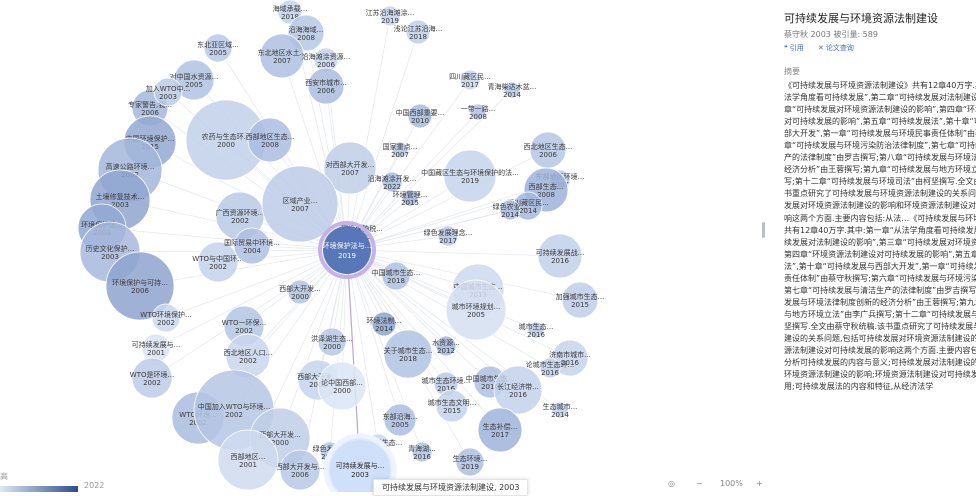  I want to click on graph-node: 西北地区生态...2006, so click(548, 150).